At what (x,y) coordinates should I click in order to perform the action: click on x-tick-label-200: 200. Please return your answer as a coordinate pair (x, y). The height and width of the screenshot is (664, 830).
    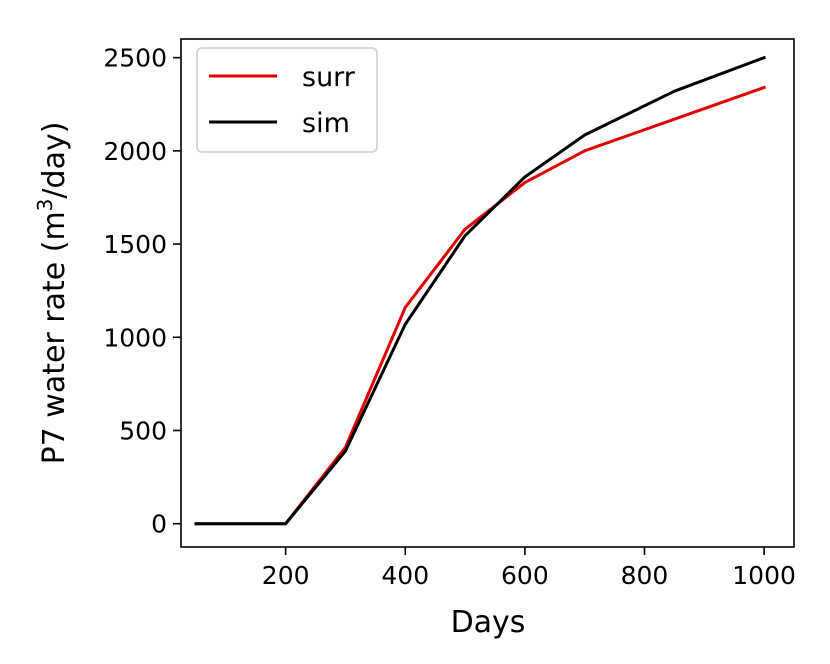
    Looking at the image, I should click on (286, 575).